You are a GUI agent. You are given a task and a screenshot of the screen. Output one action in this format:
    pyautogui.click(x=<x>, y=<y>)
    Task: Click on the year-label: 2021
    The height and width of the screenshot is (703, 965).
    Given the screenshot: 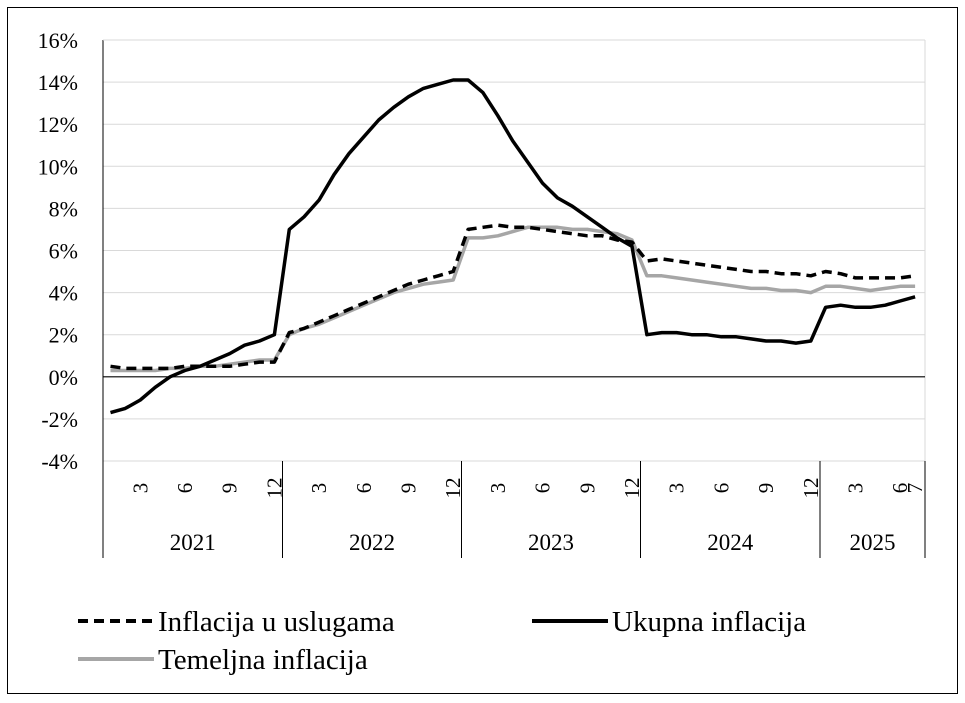 What is the action you would take?
    pyautogui.click(x=193, y=542)
    